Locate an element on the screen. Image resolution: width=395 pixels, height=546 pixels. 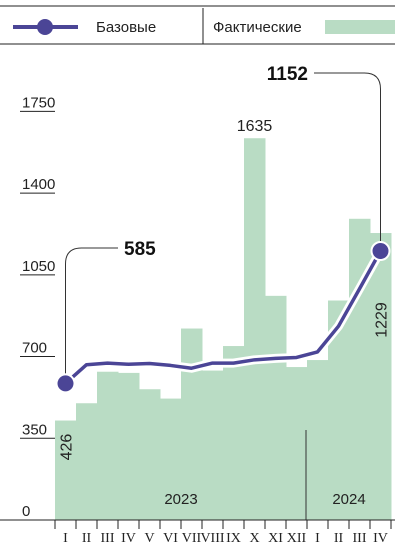
x-tick-label: VI is located at coordinates (170, 538).